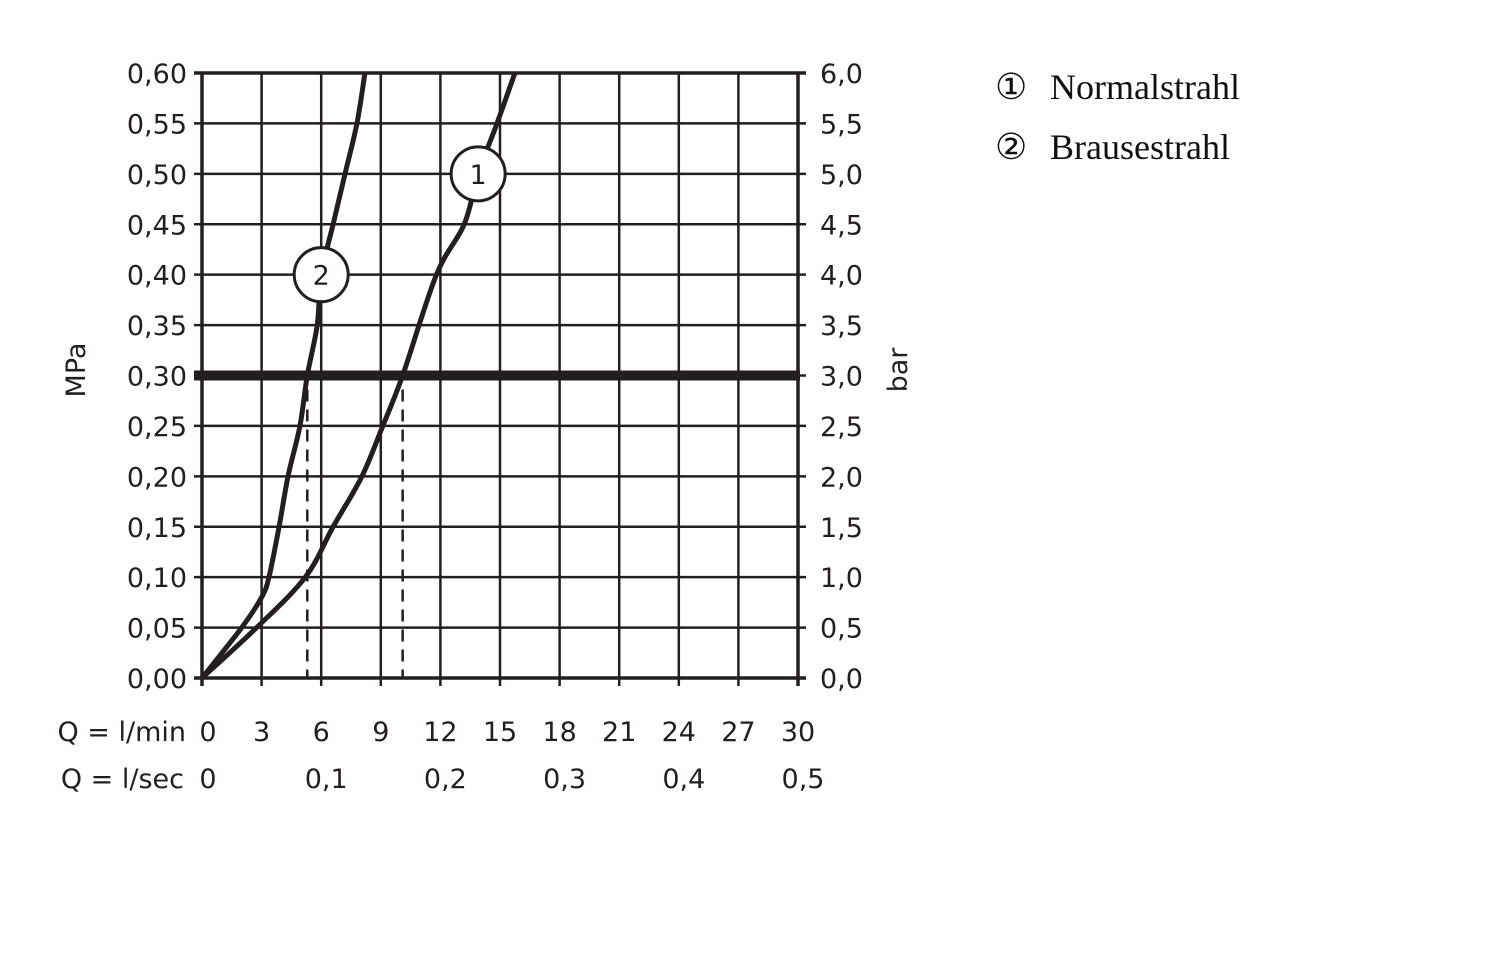 This screenshot has width=1500, height=956. I want to click on y-tick-label-left: 0,15, so click(157, 528).